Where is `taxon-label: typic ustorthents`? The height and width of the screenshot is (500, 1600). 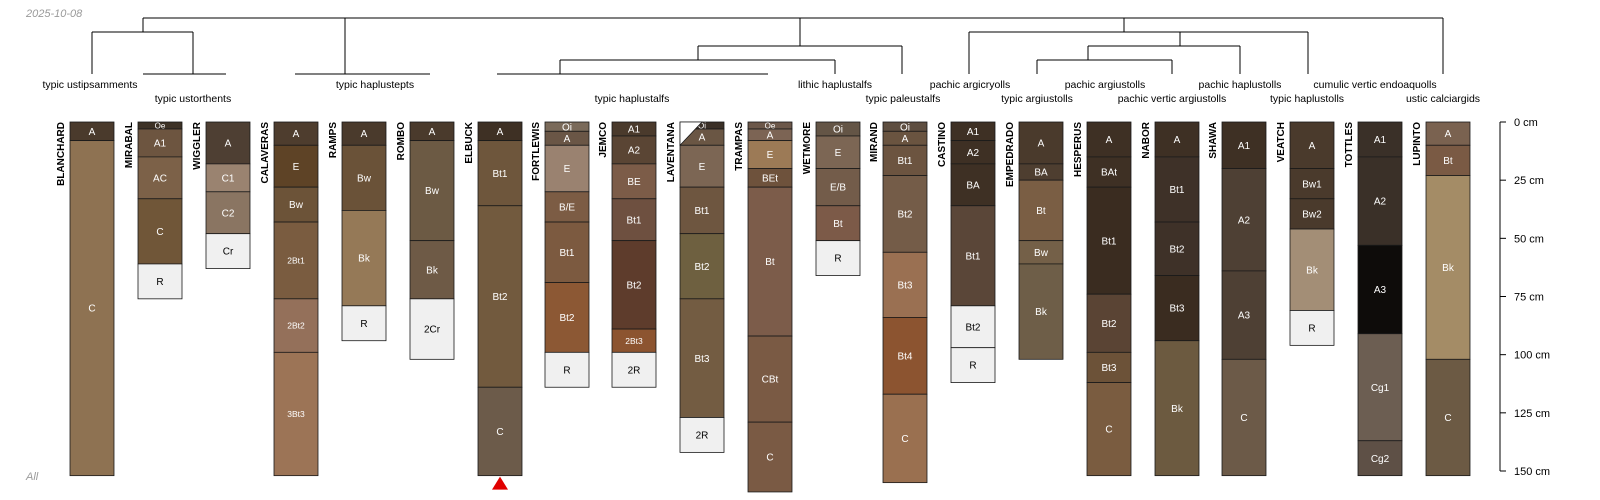
taxon-label: typic ustorthents is located at coordinates (193, 99).